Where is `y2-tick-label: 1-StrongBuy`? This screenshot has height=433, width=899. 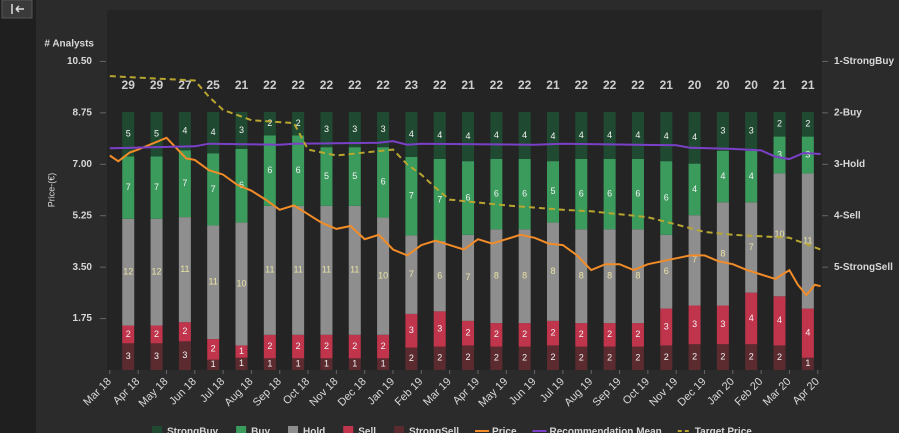 y2-tick-label: 1-StrongBuy is located at coordinates (864, 61).